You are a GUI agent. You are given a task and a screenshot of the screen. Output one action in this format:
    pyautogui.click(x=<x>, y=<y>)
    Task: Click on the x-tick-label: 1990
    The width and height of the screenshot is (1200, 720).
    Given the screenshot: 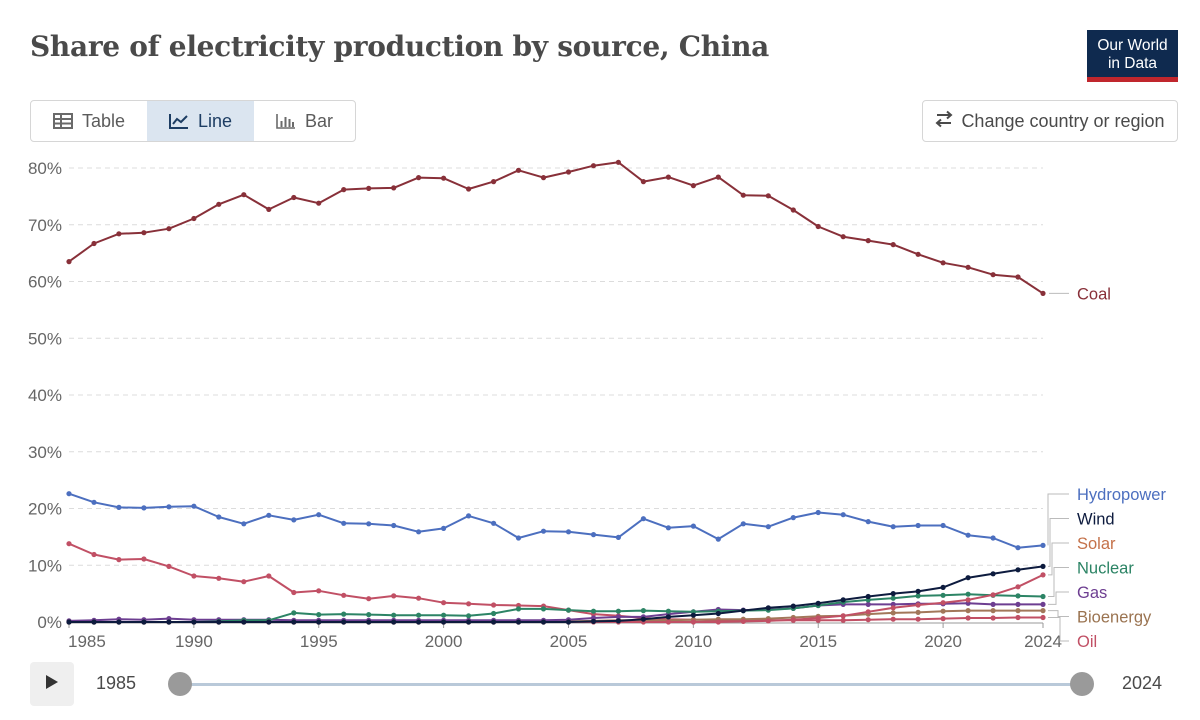 What is the action you would take?
    pyautogui.click(x=194, y=641)
    